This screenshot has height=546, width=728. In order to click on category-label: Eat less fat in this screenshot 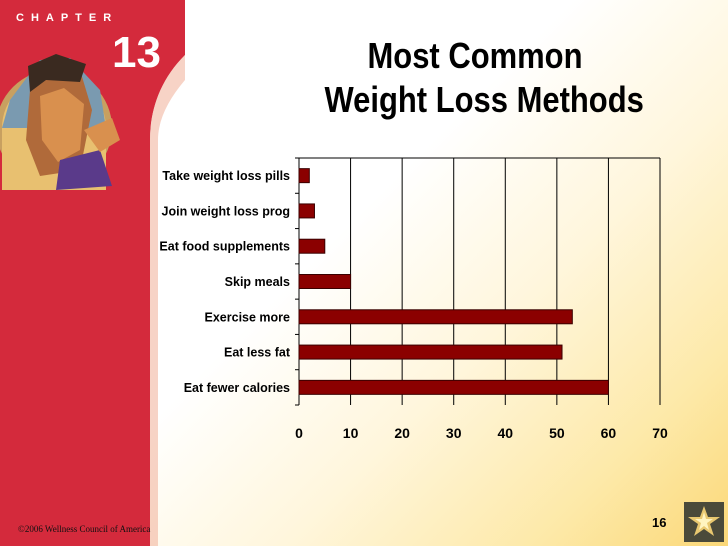, I will do `click(257, 353)`.